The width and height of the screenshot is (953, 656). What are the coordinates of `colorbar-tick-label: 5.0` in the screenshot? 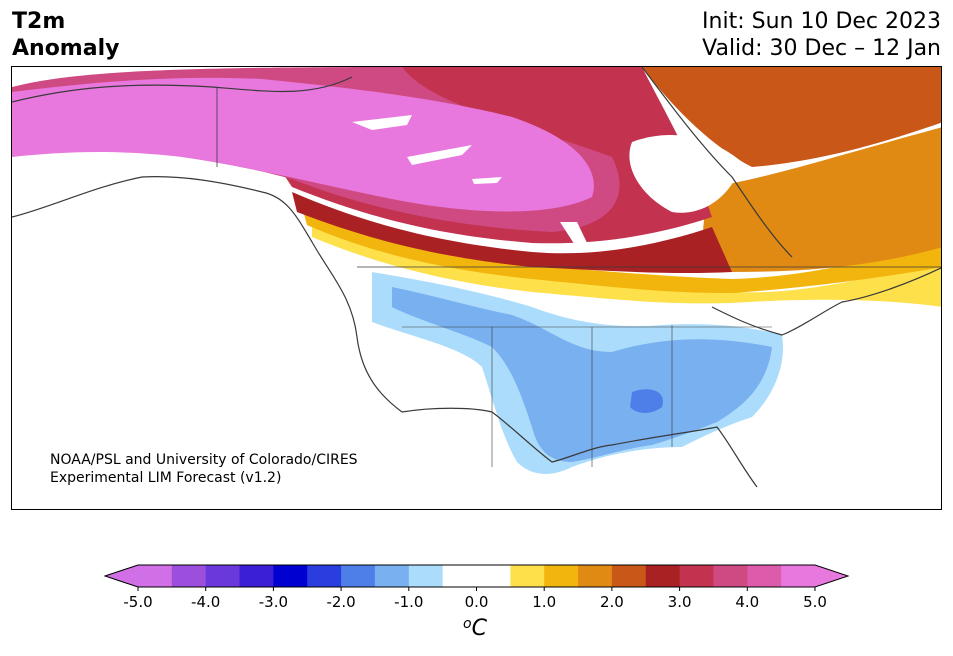 It's located at (815, 602).